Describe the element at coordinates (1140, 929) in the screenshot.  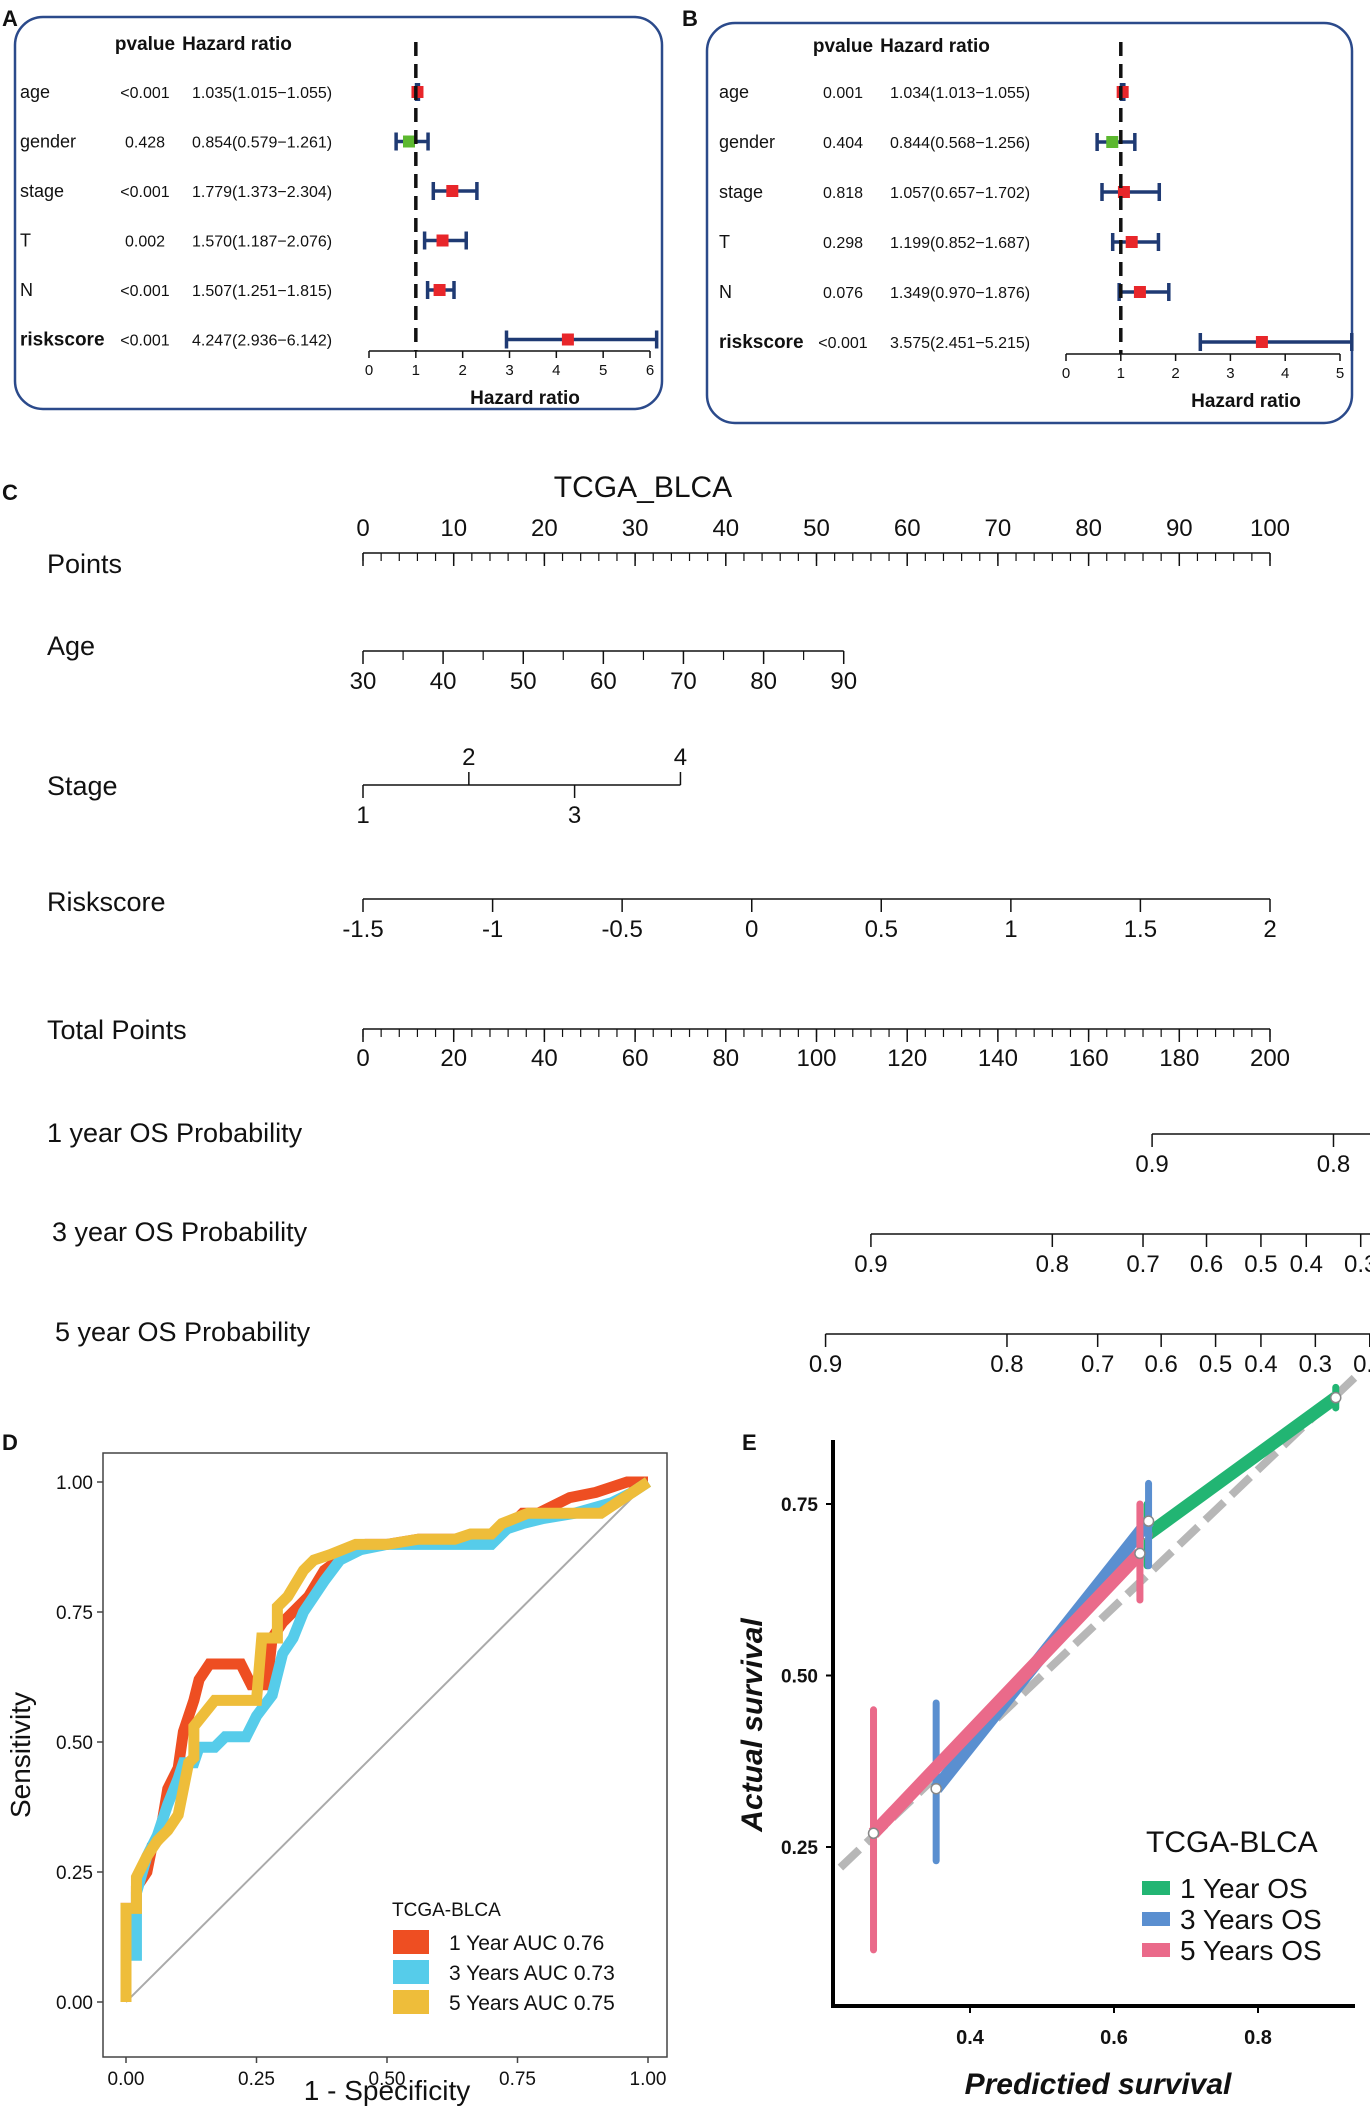
I see `tick-label: 1.5` at that location.